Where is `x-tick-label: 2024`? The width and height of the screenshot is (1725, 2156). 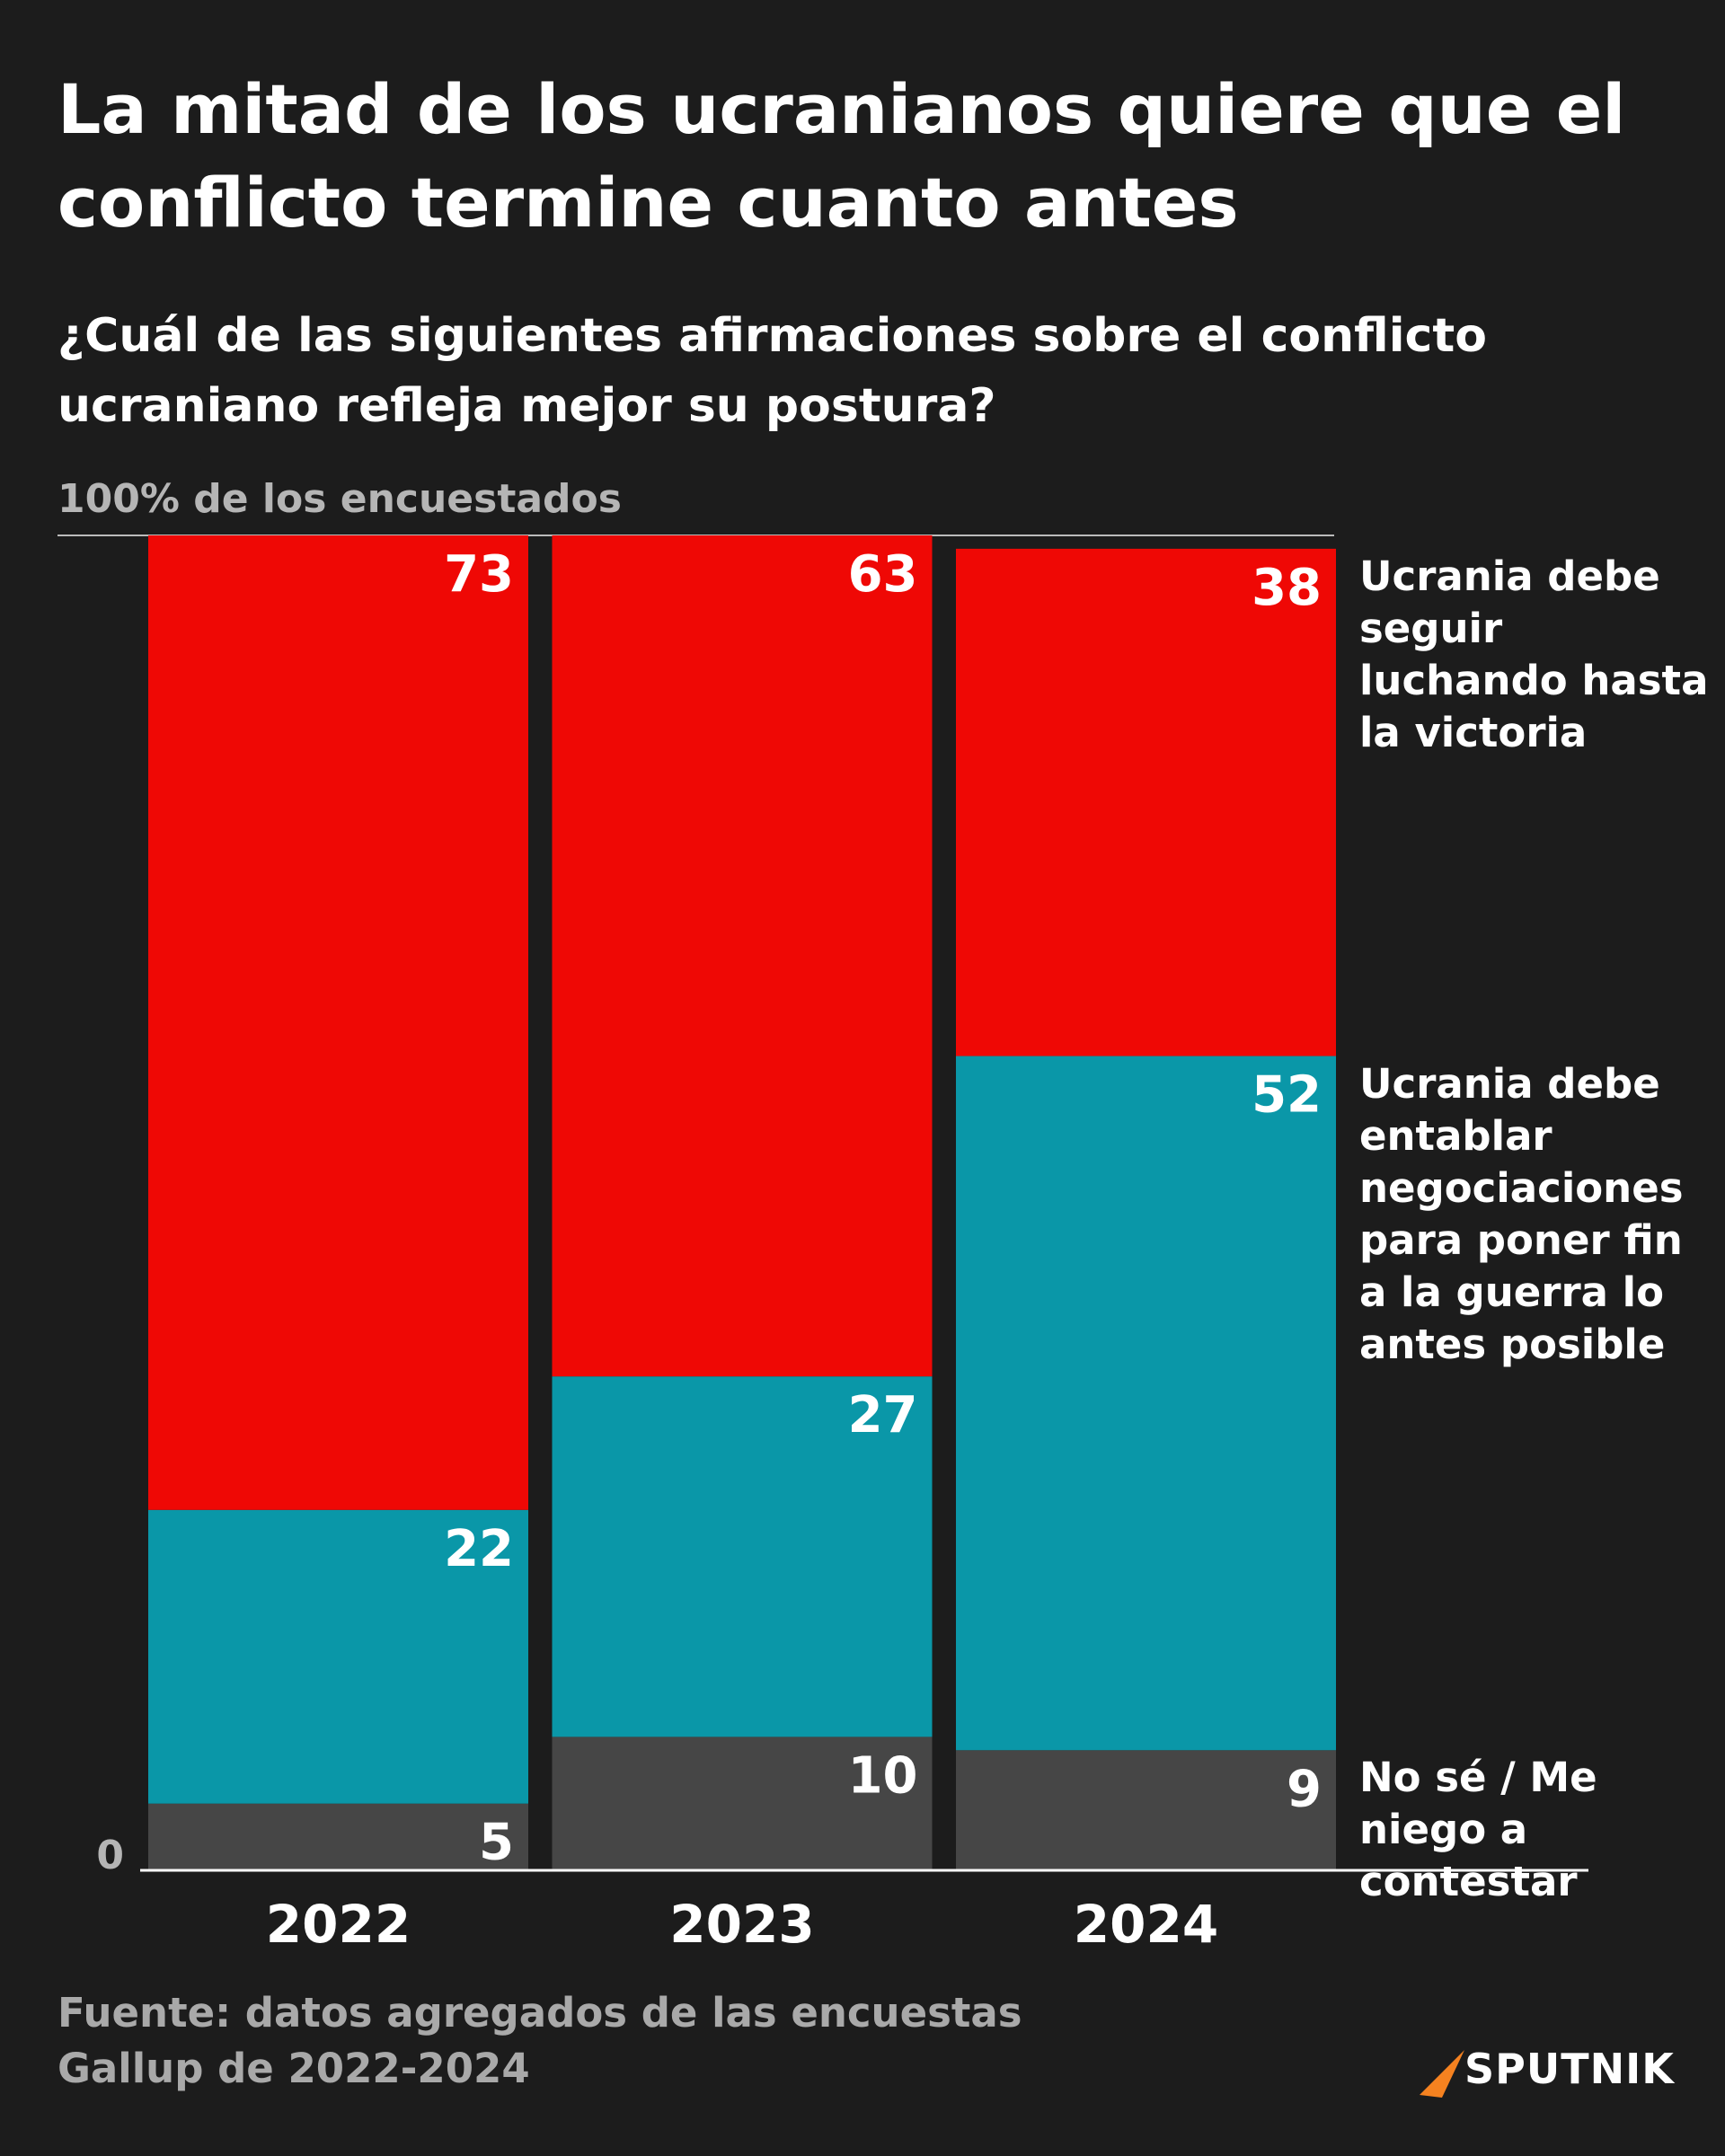
x-tick-label: 2024 is located at coordinates (1146, 1924).